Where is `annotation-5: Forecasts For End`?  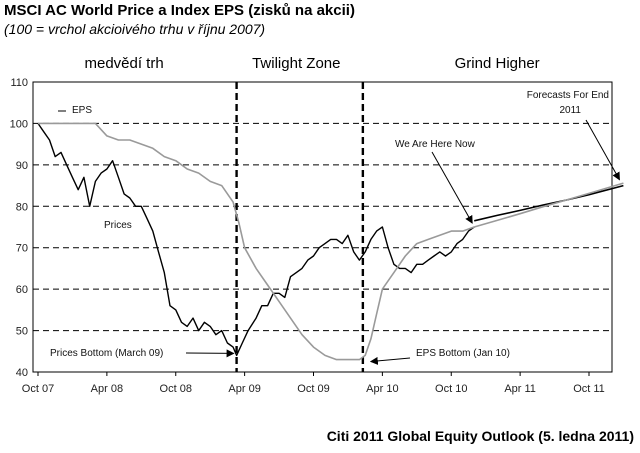 annotation-5: Forecasts For End is located at coordinates (568, 95).